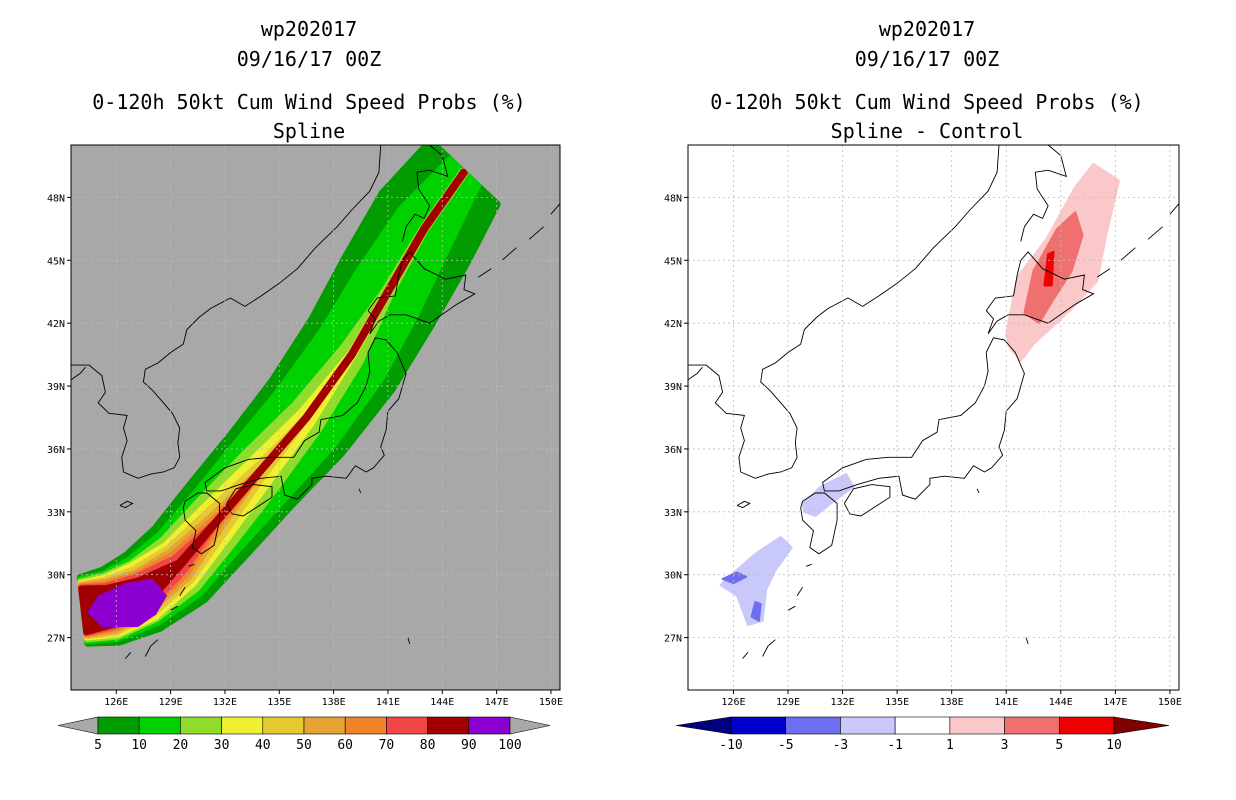  Describe the element at coordinates (469, 745) in the screenshot. I see `colorbar-label: 90` at that location.